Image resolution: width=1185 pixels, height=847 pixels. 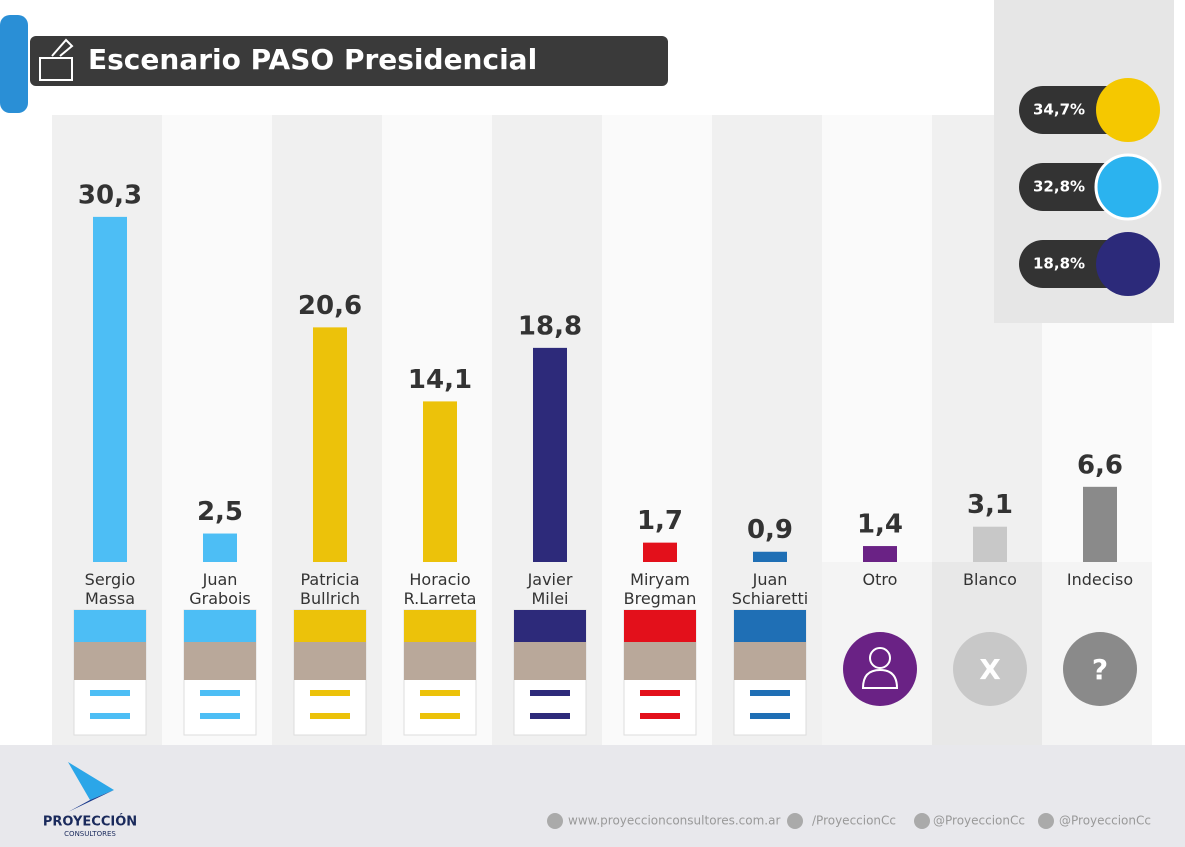 What do you see at coordinates (312, 59) in the screenshot?
I see `chart-title: Escenario PASO Presidencial` at bounding box center [312, 59].